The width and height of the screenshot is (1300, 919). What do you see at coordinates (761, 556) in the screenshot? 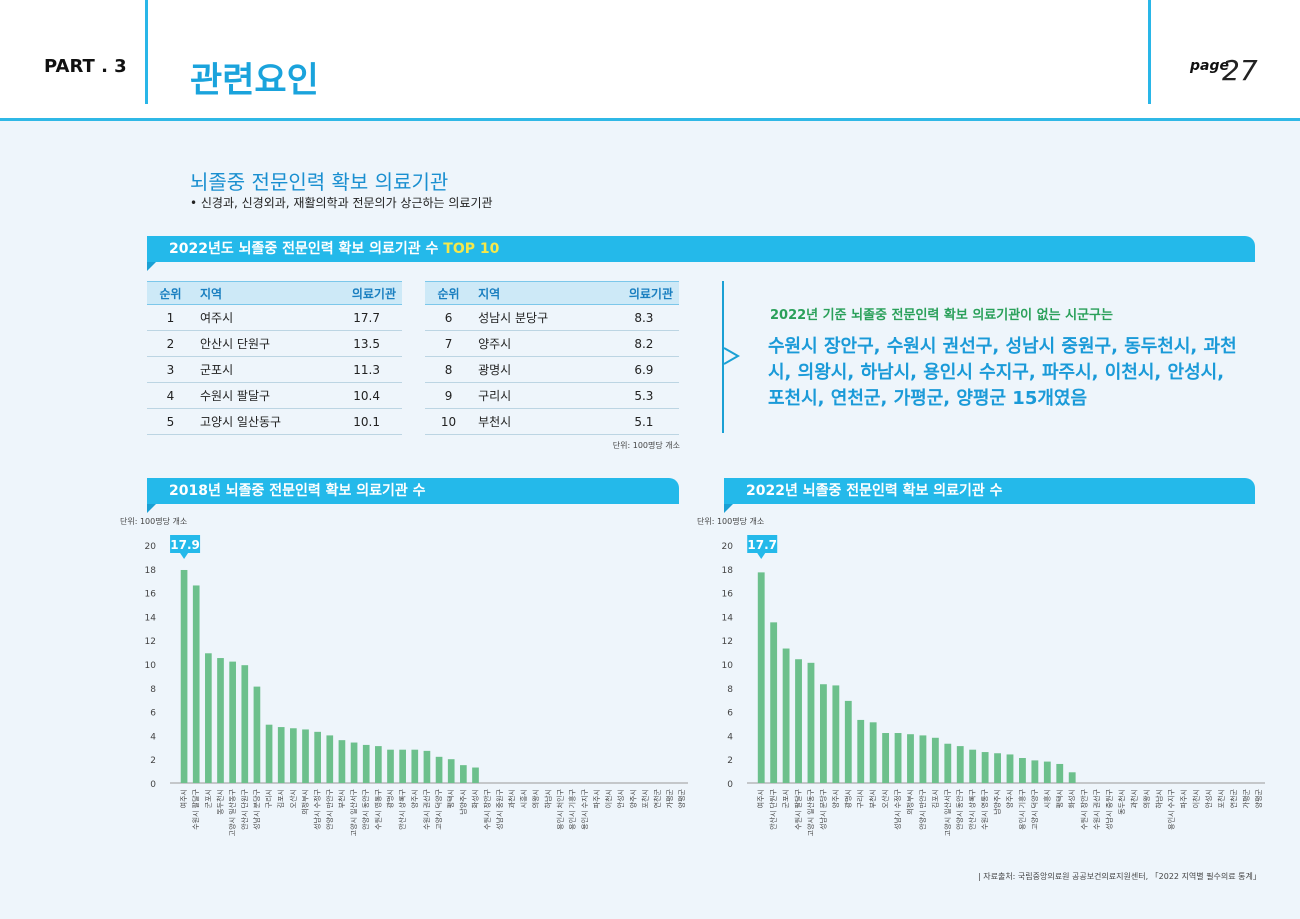
I see `max-value-pointer` at bounding box center [761, 556].